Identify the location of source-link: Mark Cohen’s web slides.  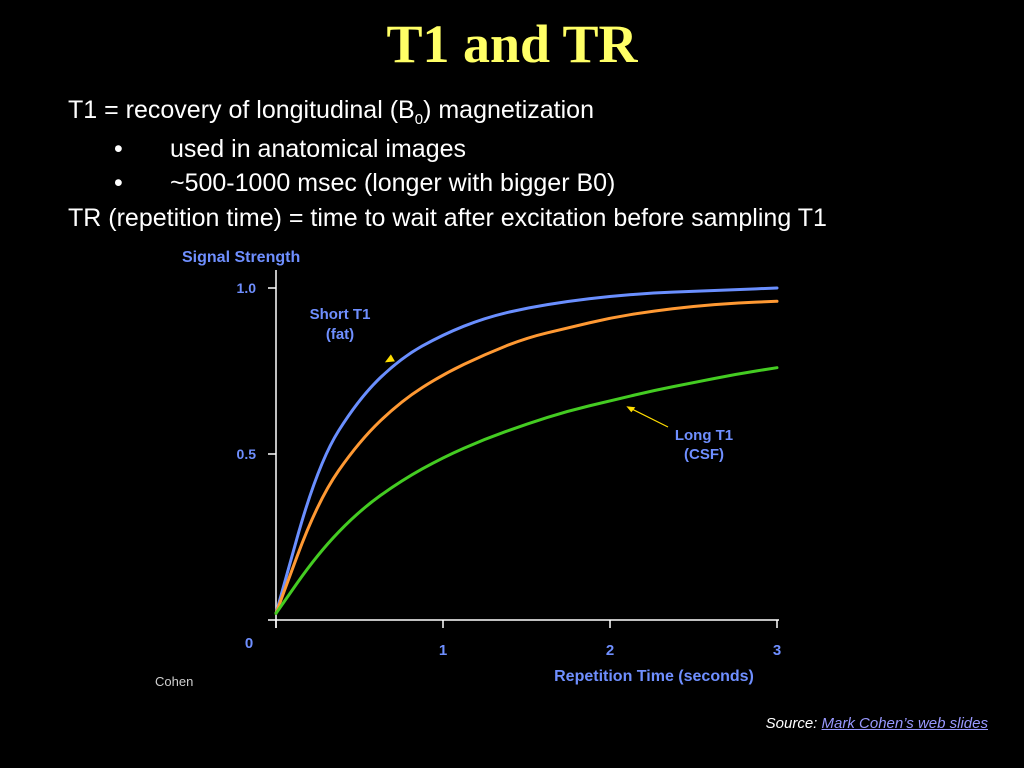
(904, 723).